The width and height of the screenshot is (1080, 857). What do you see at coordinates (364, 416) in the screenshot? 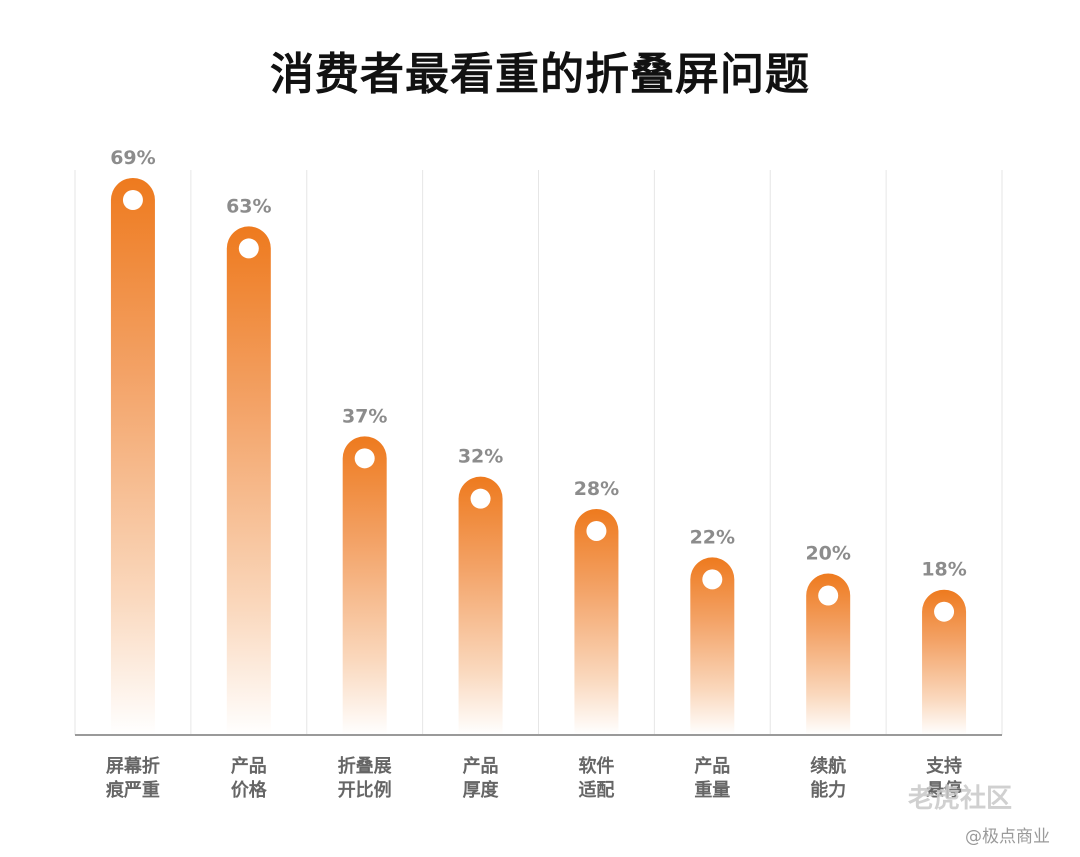
I see `data-label: 37%` at bounding box center [364, 416].